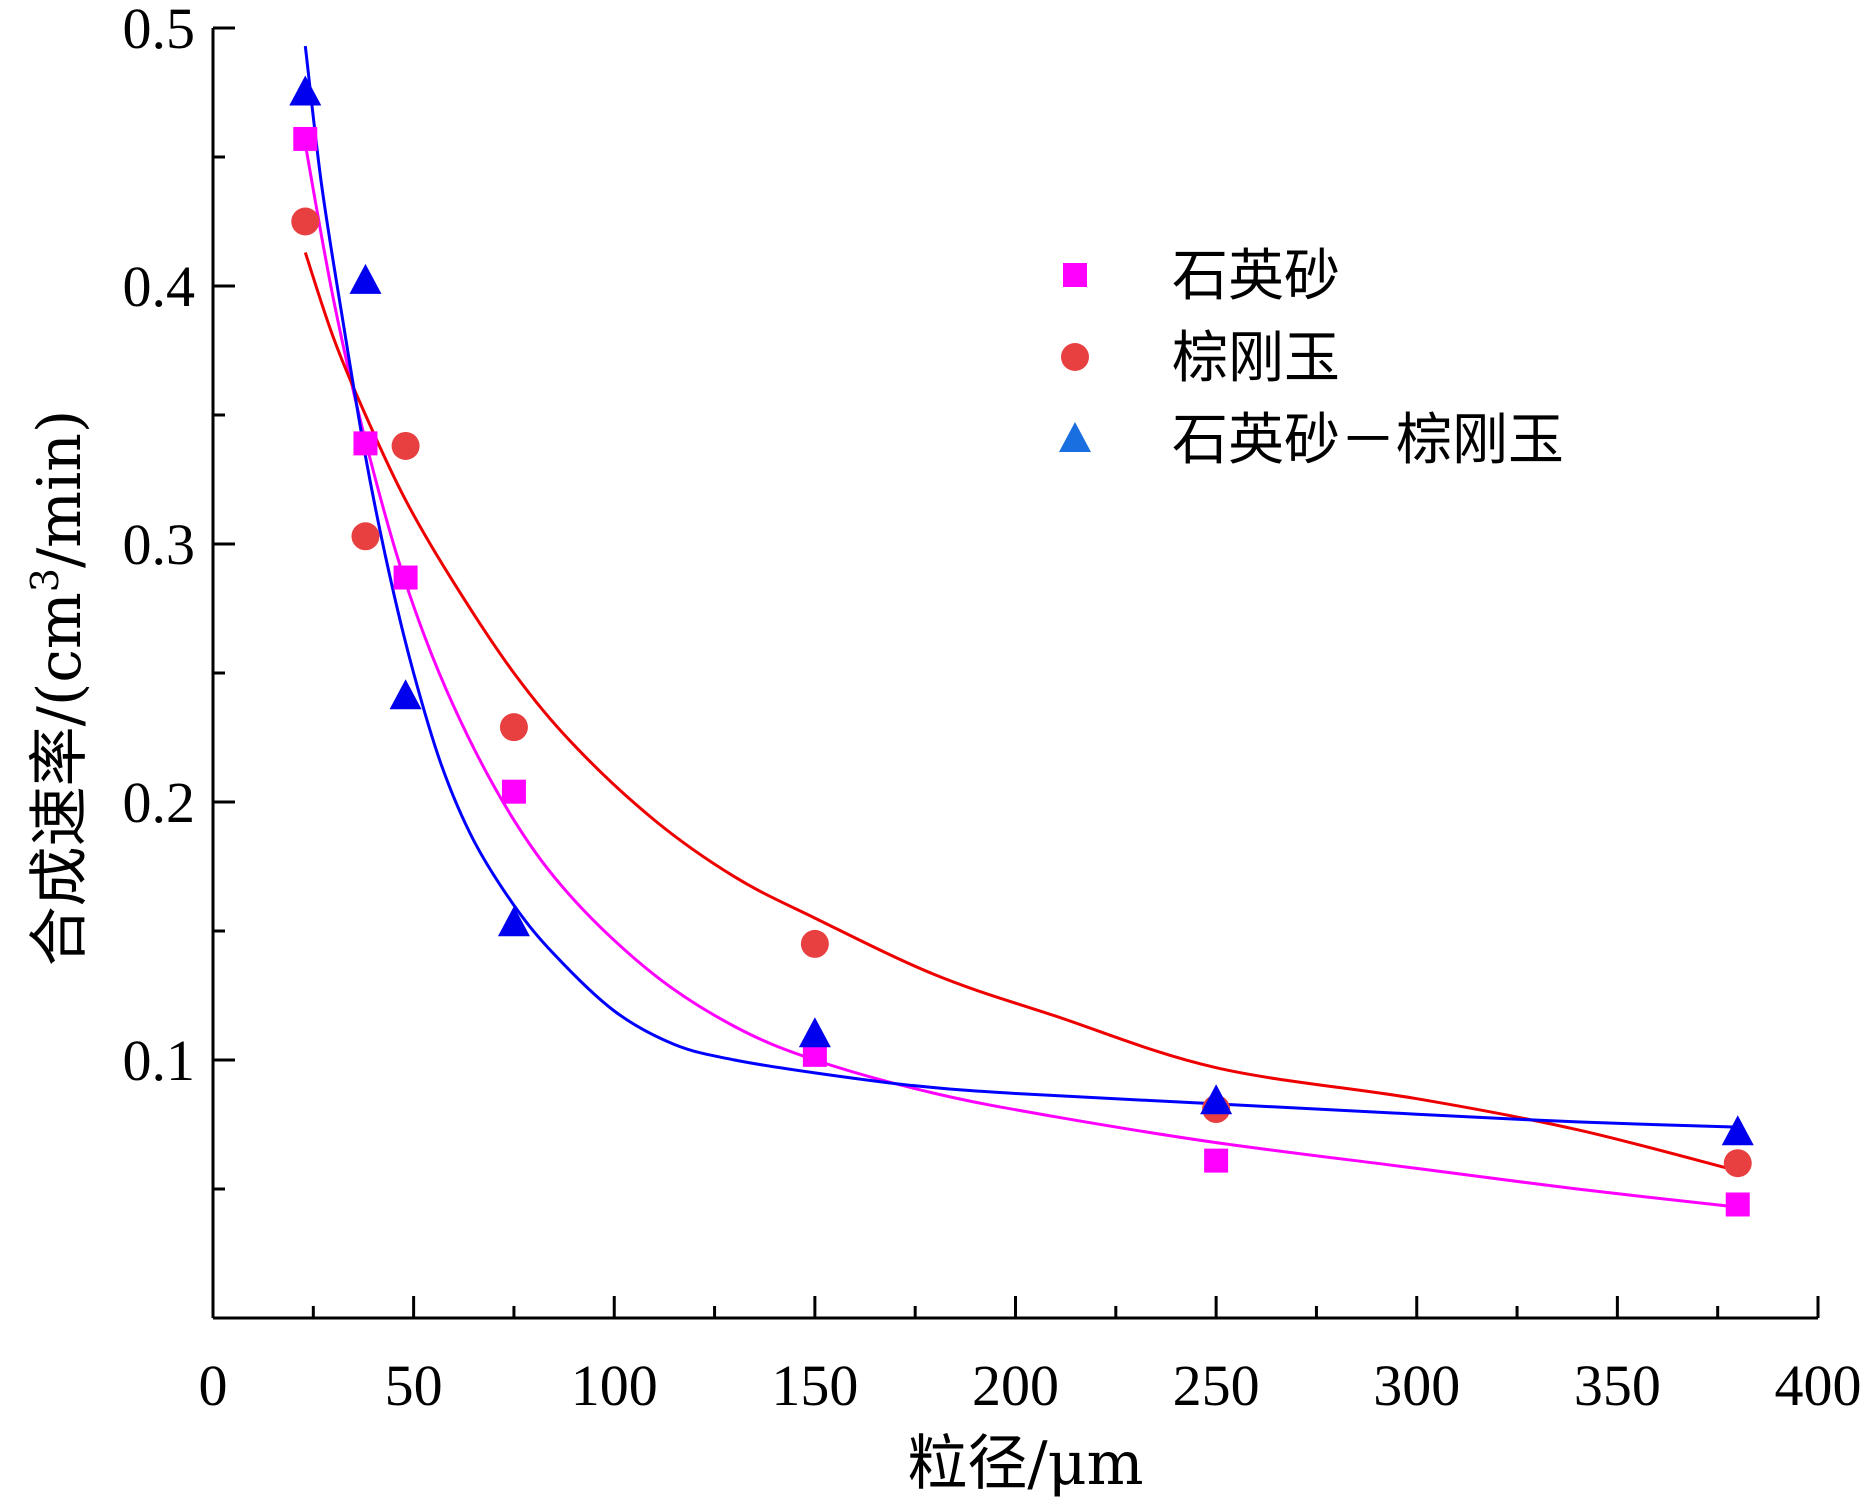 The width and height of the screenshot is (1861, 1502). I want to click on legend-label: 棕刚玉, so click(1256, 358).